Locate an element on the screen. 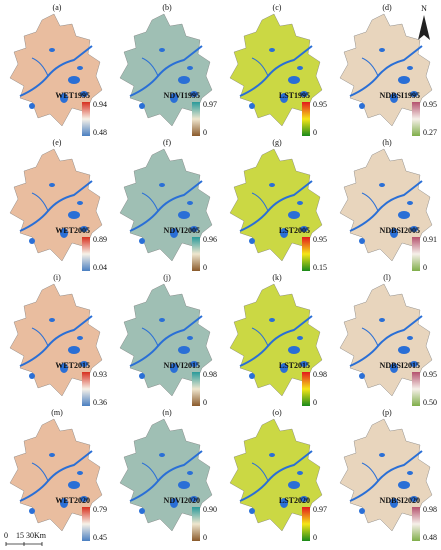  legend-title: LST2020 is located at coordinates (294, 500).